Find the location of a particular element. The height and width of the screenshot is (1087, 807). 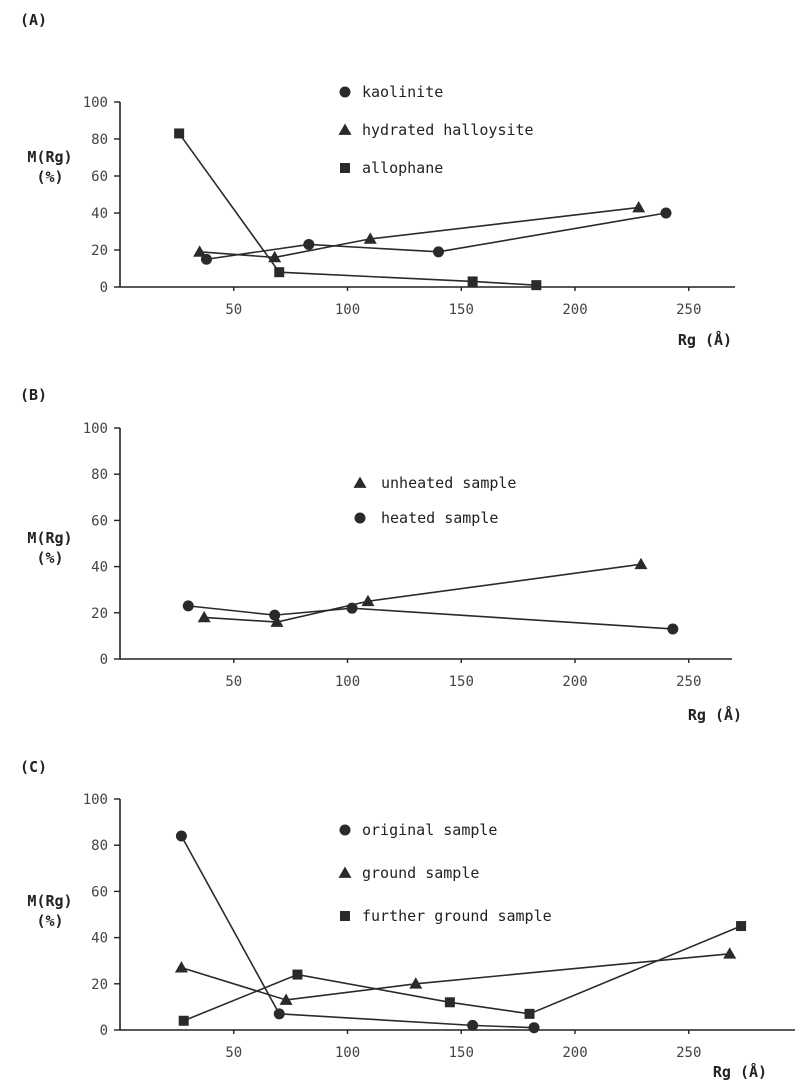

legend-entry: hydrated halloysite is located at coordinates (448, 130).